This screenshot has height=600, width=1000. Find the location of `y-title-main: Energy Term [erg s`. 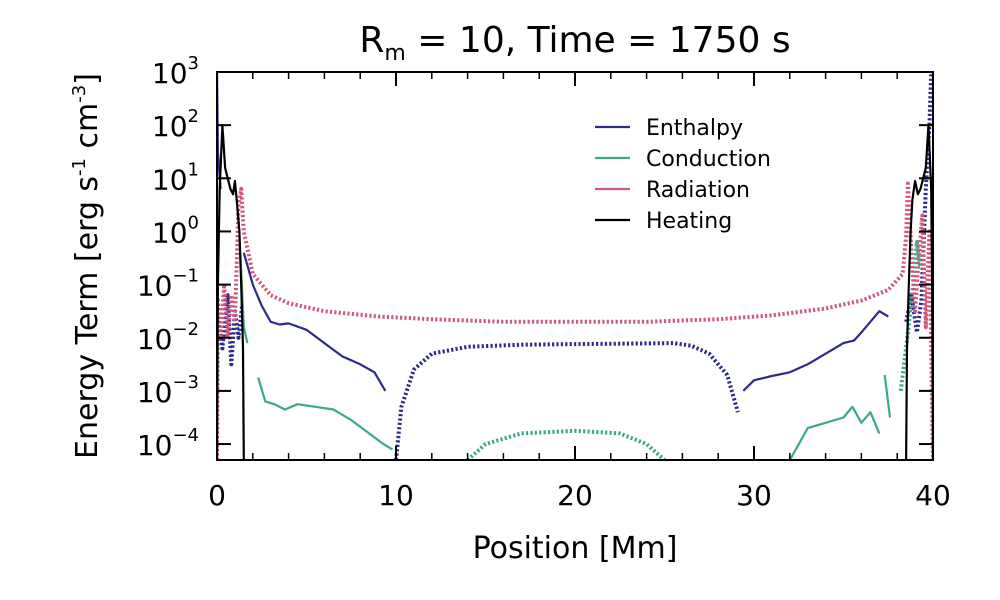

y-title-main: Energy Term [erg s is located at coordinates (87, 317).